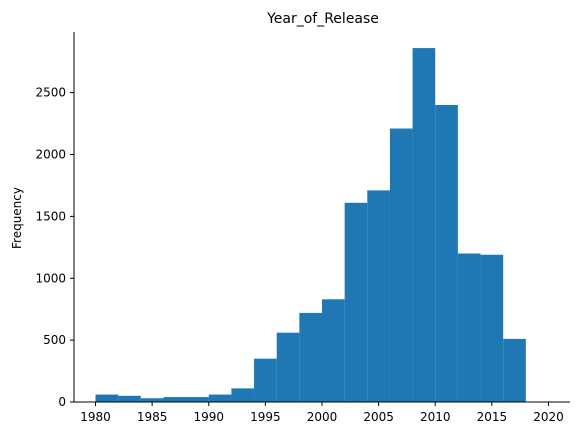 This screenshot has width=580, height=435. What do you see at coordinates (435, 417) in the screenshot?
I see `x-tick-label: 2010` at bounding box center [435, 417].